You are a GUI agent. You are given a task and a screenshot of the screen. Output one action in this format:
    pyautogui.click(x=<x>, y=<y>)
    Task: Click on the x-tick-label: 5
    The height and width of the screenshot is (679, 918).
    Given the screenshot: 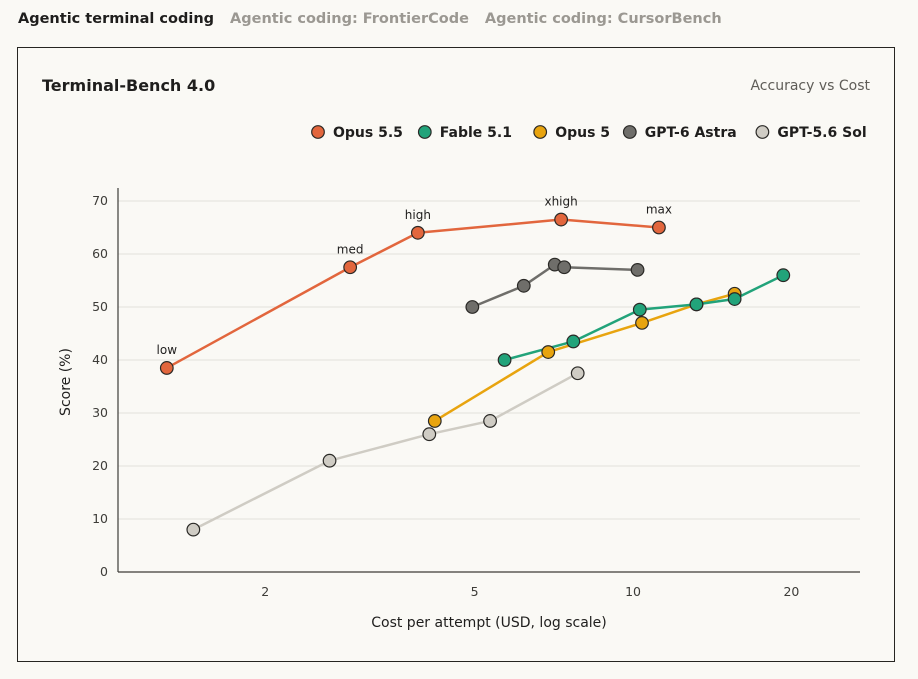 What is the action you would take?
    pyautogui.click(x=475, y=591)
    